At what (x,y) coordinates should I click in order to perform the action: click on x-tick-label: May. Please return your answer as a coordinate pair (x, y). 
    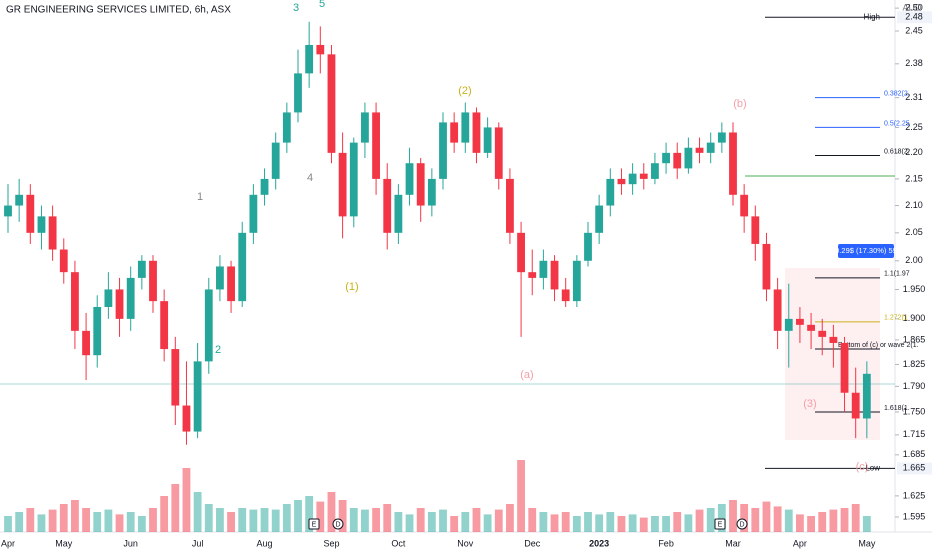
    Looking at the image, I should click on (867, 543).